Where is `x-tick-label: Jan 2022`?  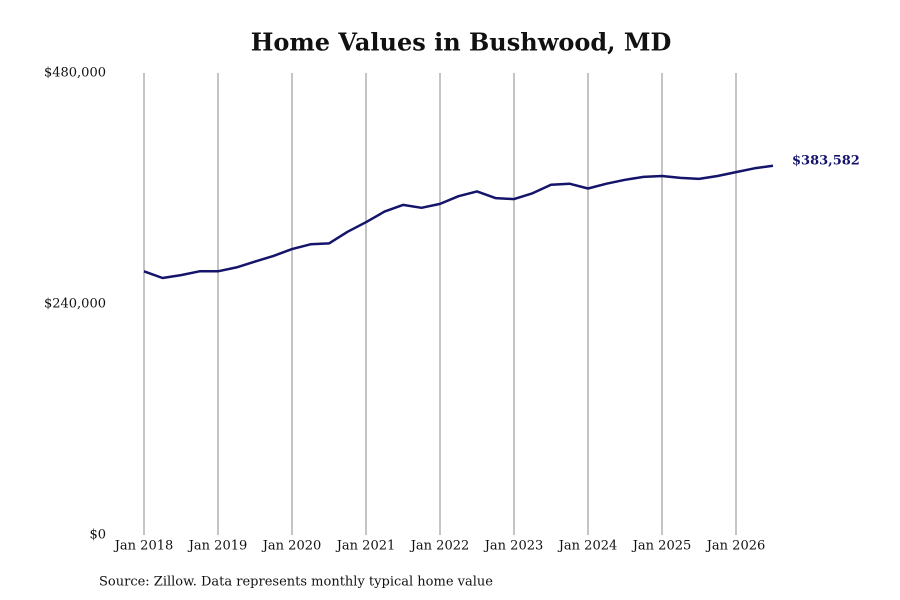 x-tick-label: Jan 2022 is located at coordinates (439, 546).